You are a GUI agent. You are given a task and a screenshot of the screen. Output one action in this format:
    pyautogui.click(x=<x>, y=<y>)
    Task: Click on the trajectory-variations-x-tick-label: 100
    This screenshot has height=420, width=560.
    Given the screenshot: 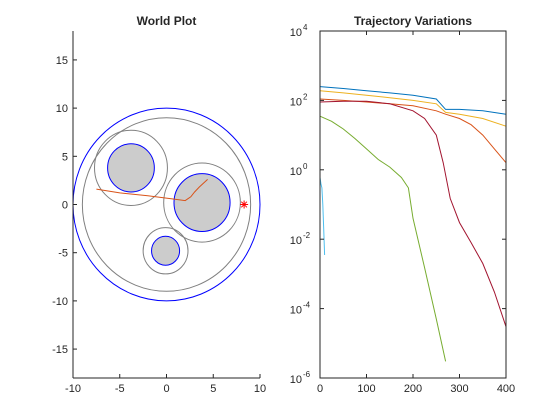 What is the action you would take?
    pyautogui.click(x=366, y=389)
    